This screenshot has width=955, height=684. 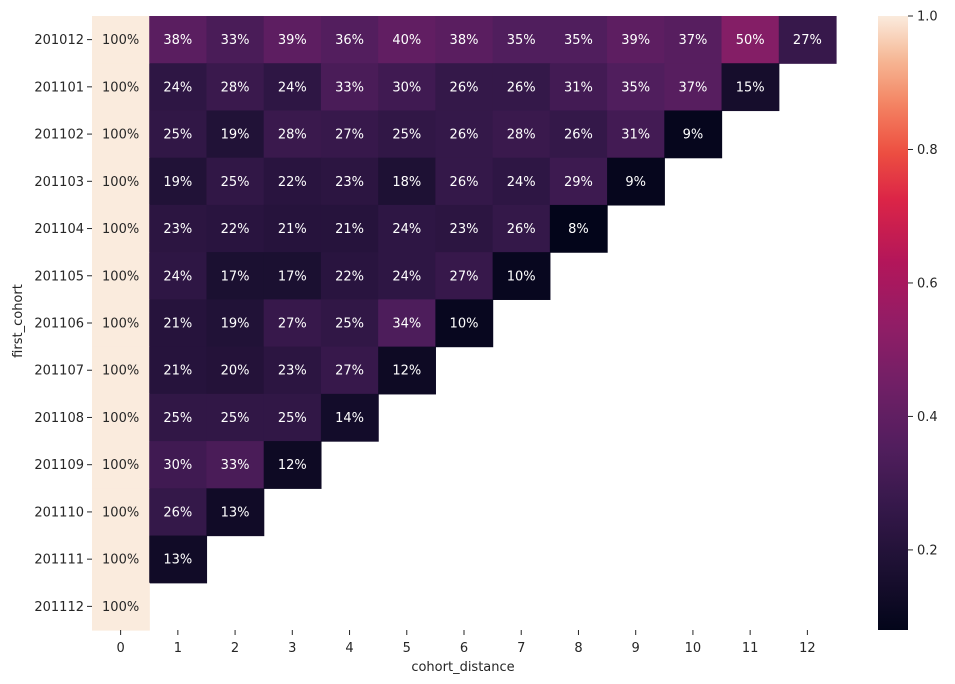 I want to click on cell-value-label: 37%, so click(x=692, y=87).